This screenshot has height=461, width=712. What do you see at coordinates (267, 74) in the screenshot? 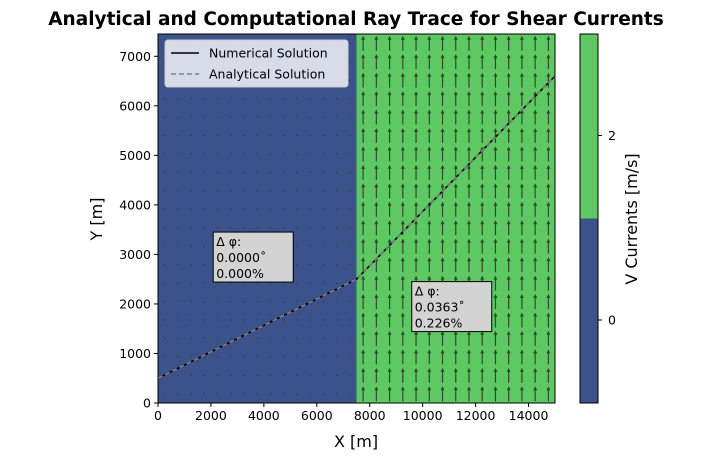
I see `legend-label-1: Analytical Solution` at bounding box center [267, 74].